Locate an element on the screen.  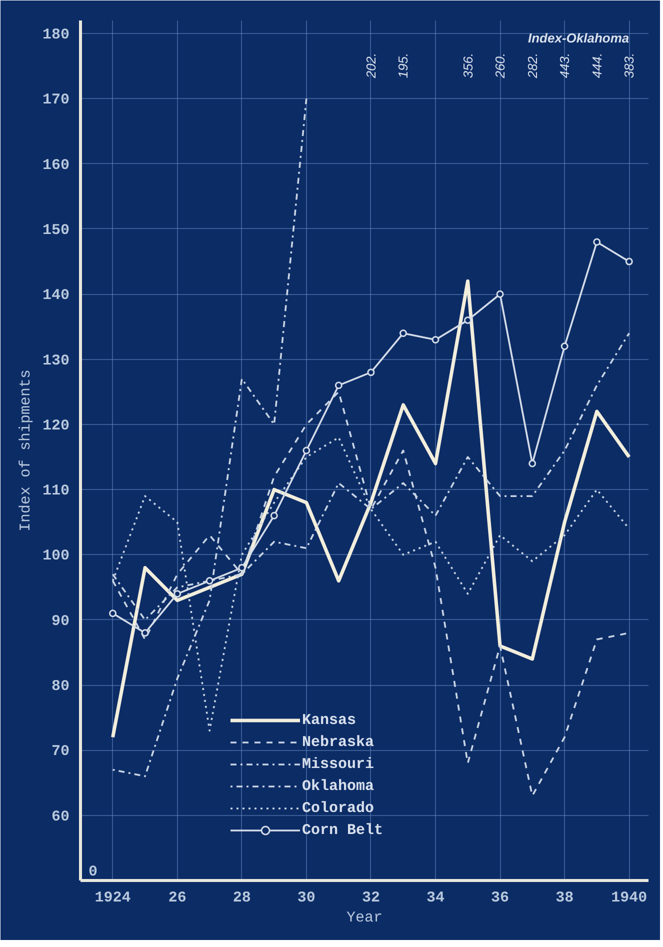
annotation: 0 is located at coordinates (93, 872).